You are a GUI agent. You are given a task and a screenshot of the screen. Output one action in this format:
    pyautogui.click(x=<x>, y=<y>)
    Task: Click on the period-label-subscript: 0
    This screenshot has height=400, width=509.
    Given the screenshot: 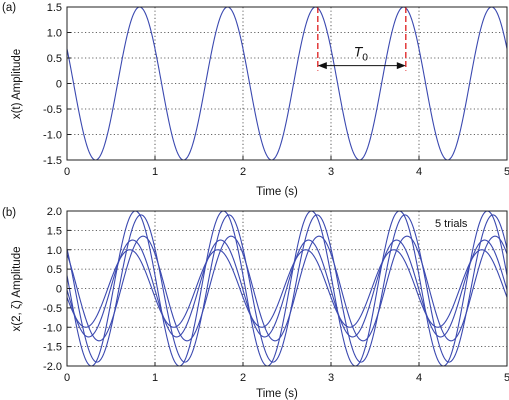 What is the action you would take?
    pyautogui.click(x=365, y=58)
    